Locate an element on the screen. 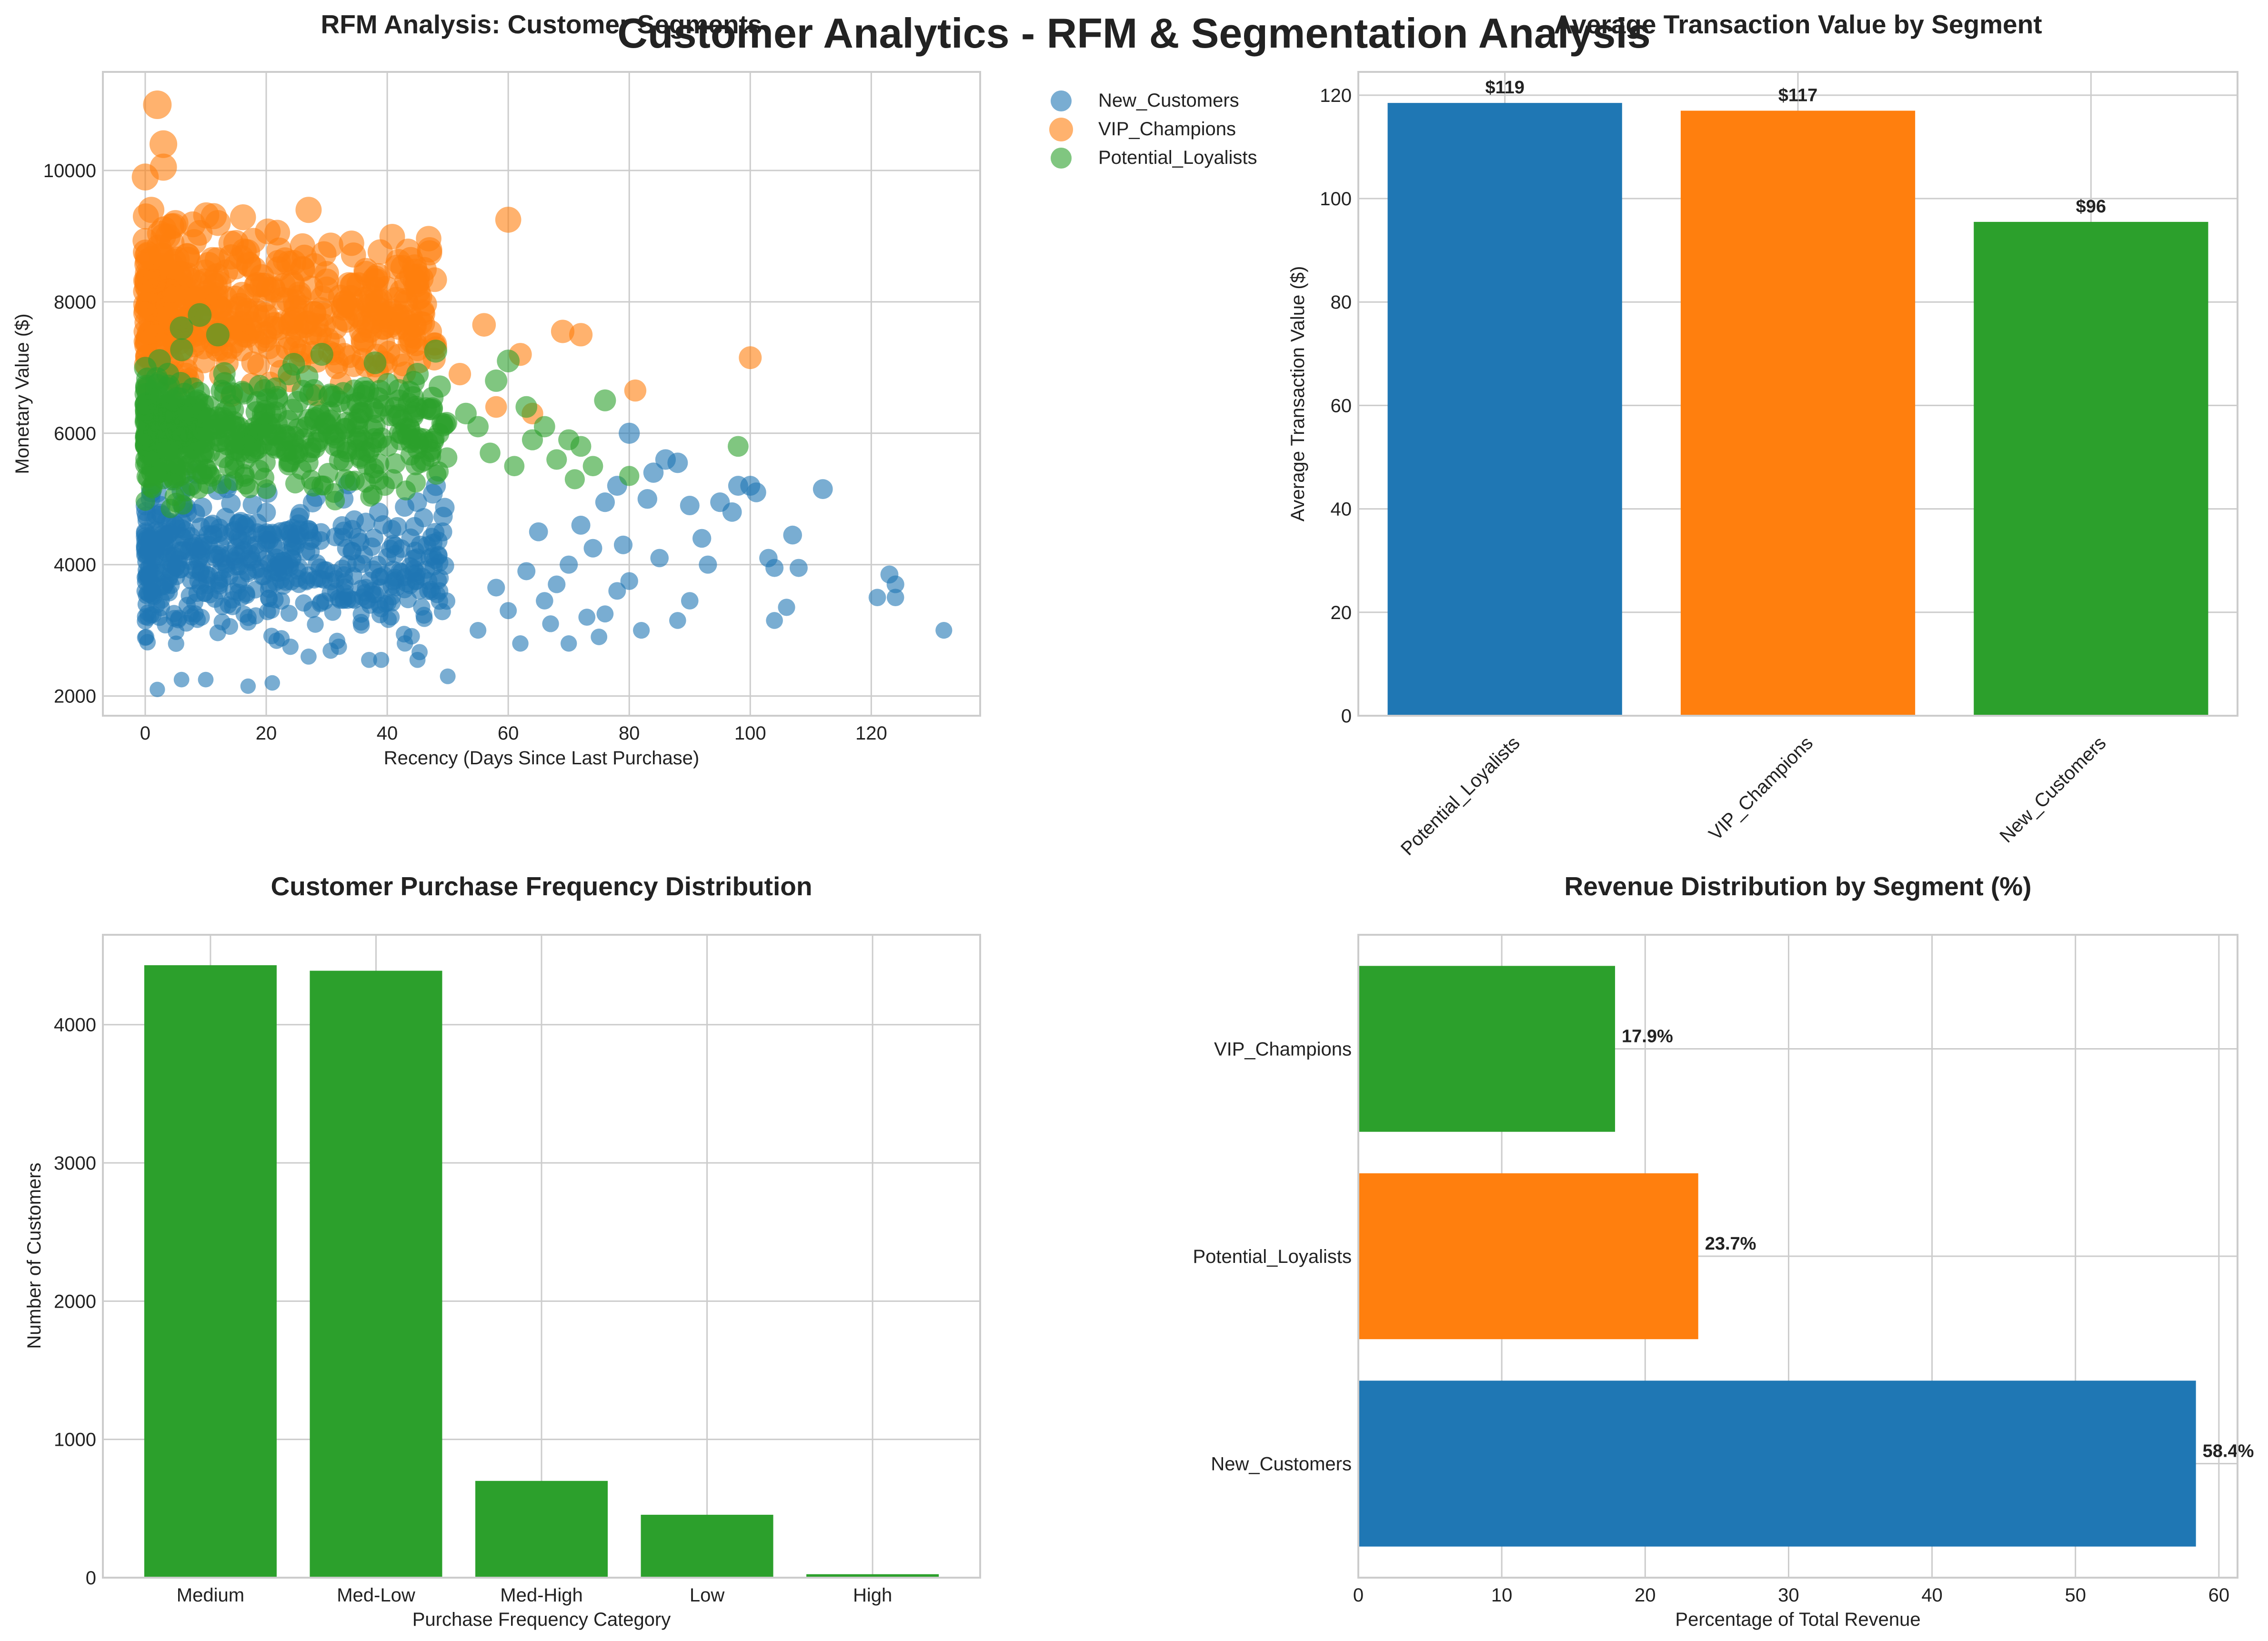 The height and width of the screenshot is (1641, 2268). frequency-ytick-label: 4000 is located at coordinates (75, 1025).